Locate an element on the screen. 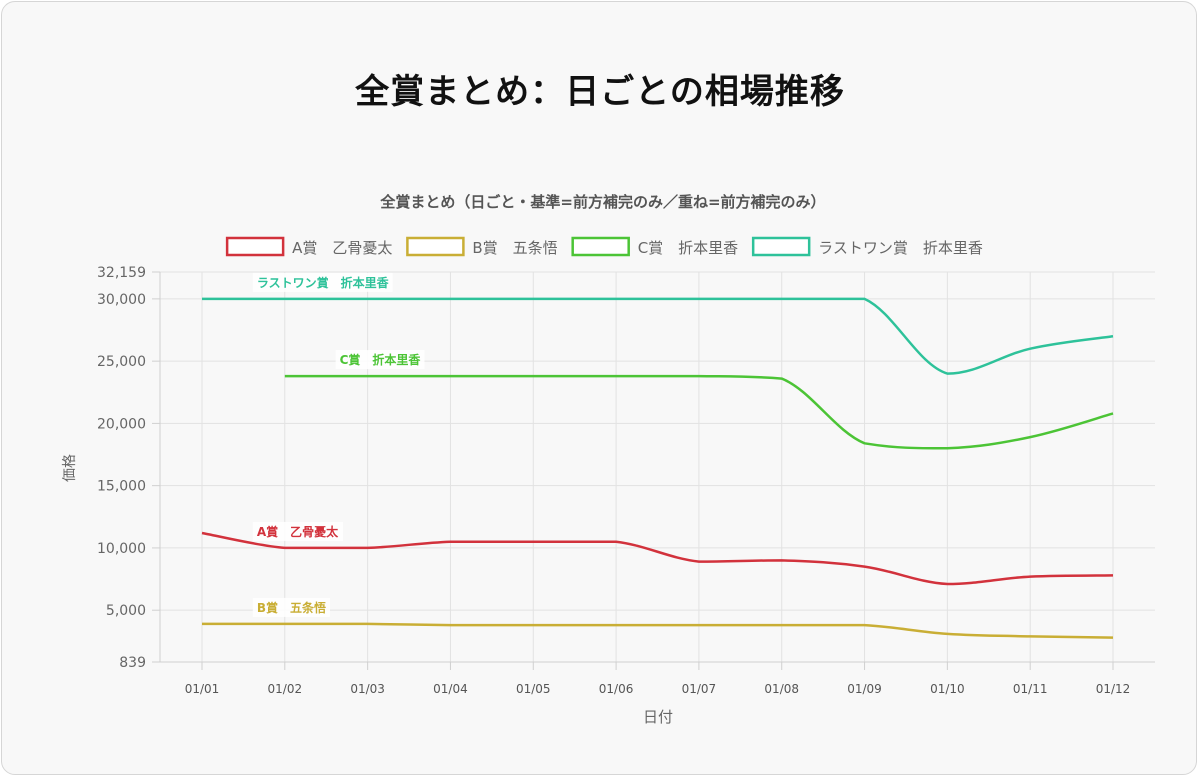 The image size is (1200, 778). legend-item: ラストワン賞 折本里香 is located at coordinates (867, 246).